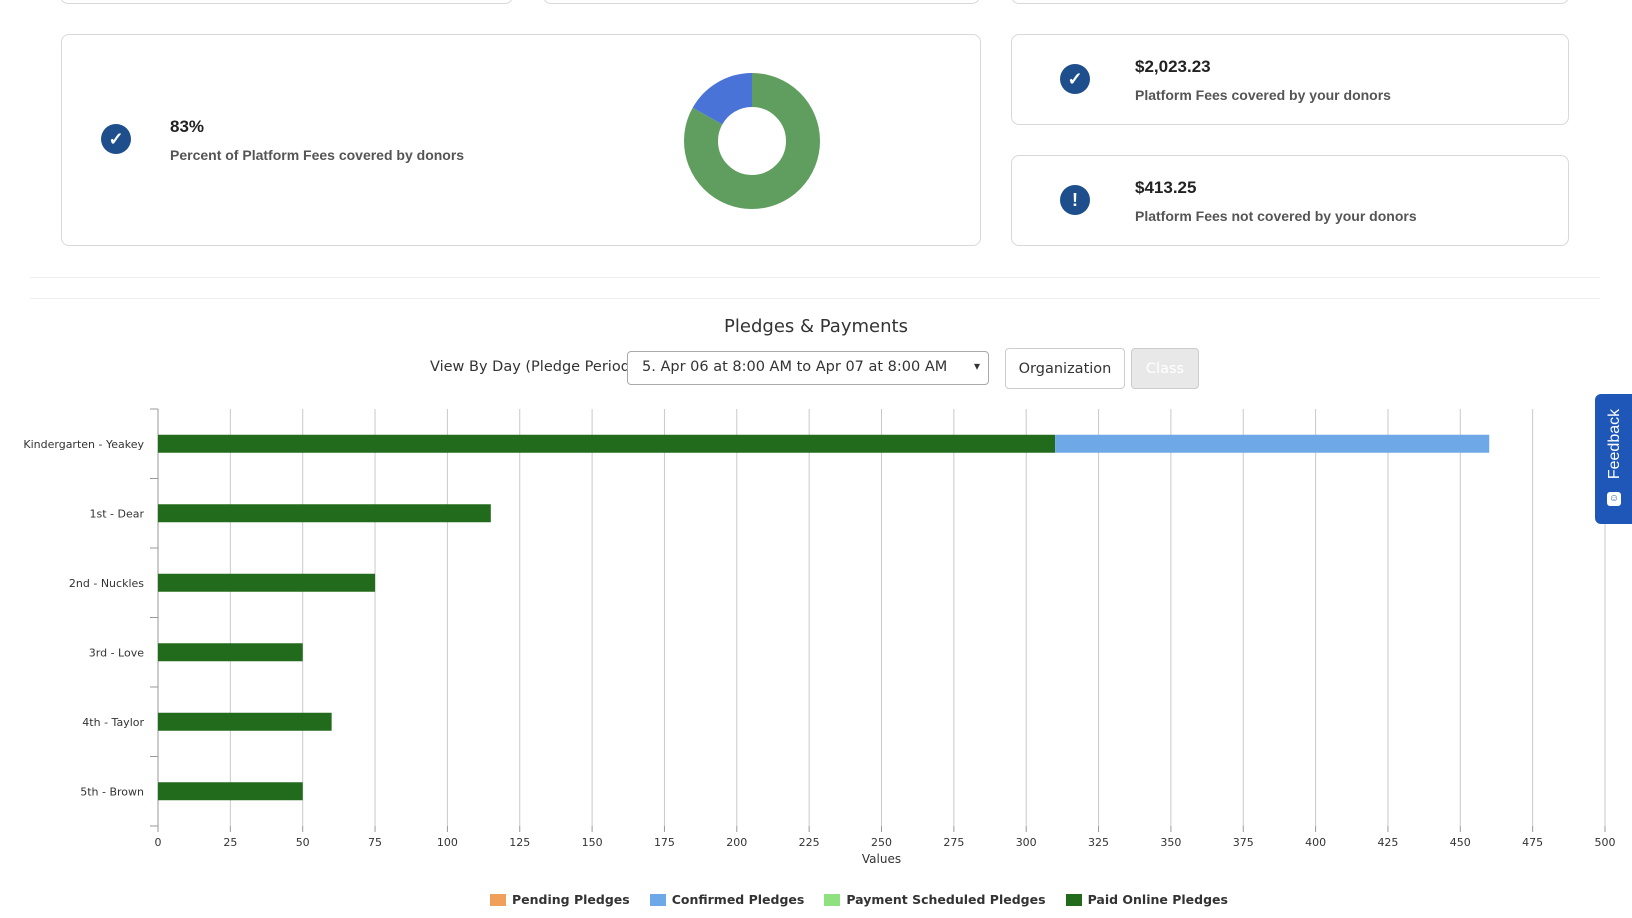 The image size is (1632, 918). Describe the element at coordinates (447, 842) in the screenshot. I see `x-tick-label: 100` at that location.